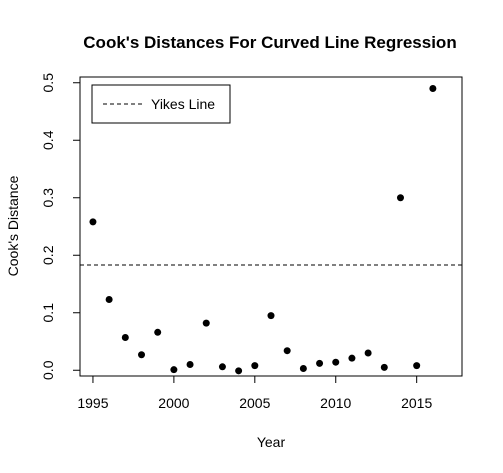  What do you see at coordinates (416, 403) in the screenshot?
I see `x-tick-label: 2015` at bounding box center [416, 403].